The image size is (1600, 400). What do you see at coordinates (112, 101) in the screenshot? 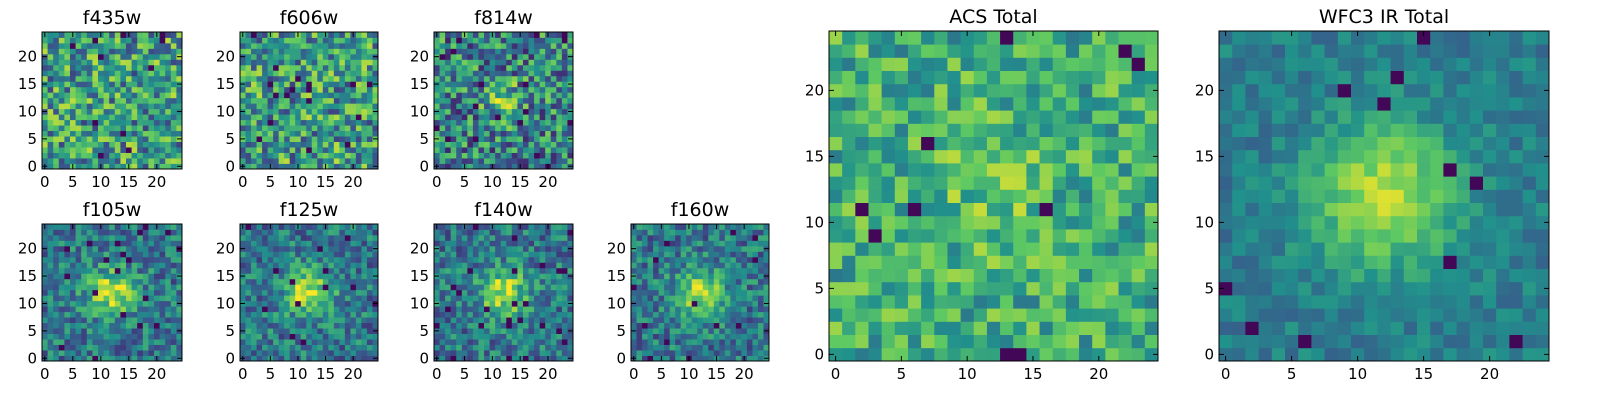
I see `heatmap-cells` at bounding box center [112, 101].